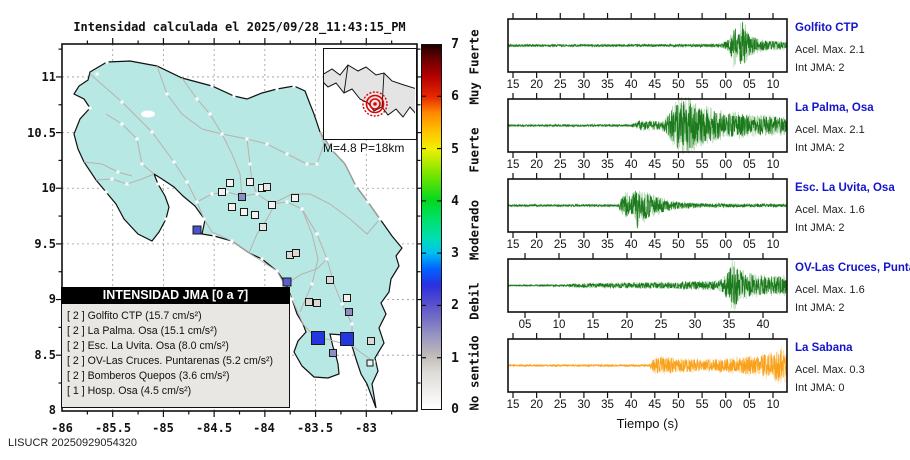 The height and width of the screenshot is (460, 910). Describe the element at coordinates (455, 201) in the screenshot. I see `cb-tick-4: 4` at that location.